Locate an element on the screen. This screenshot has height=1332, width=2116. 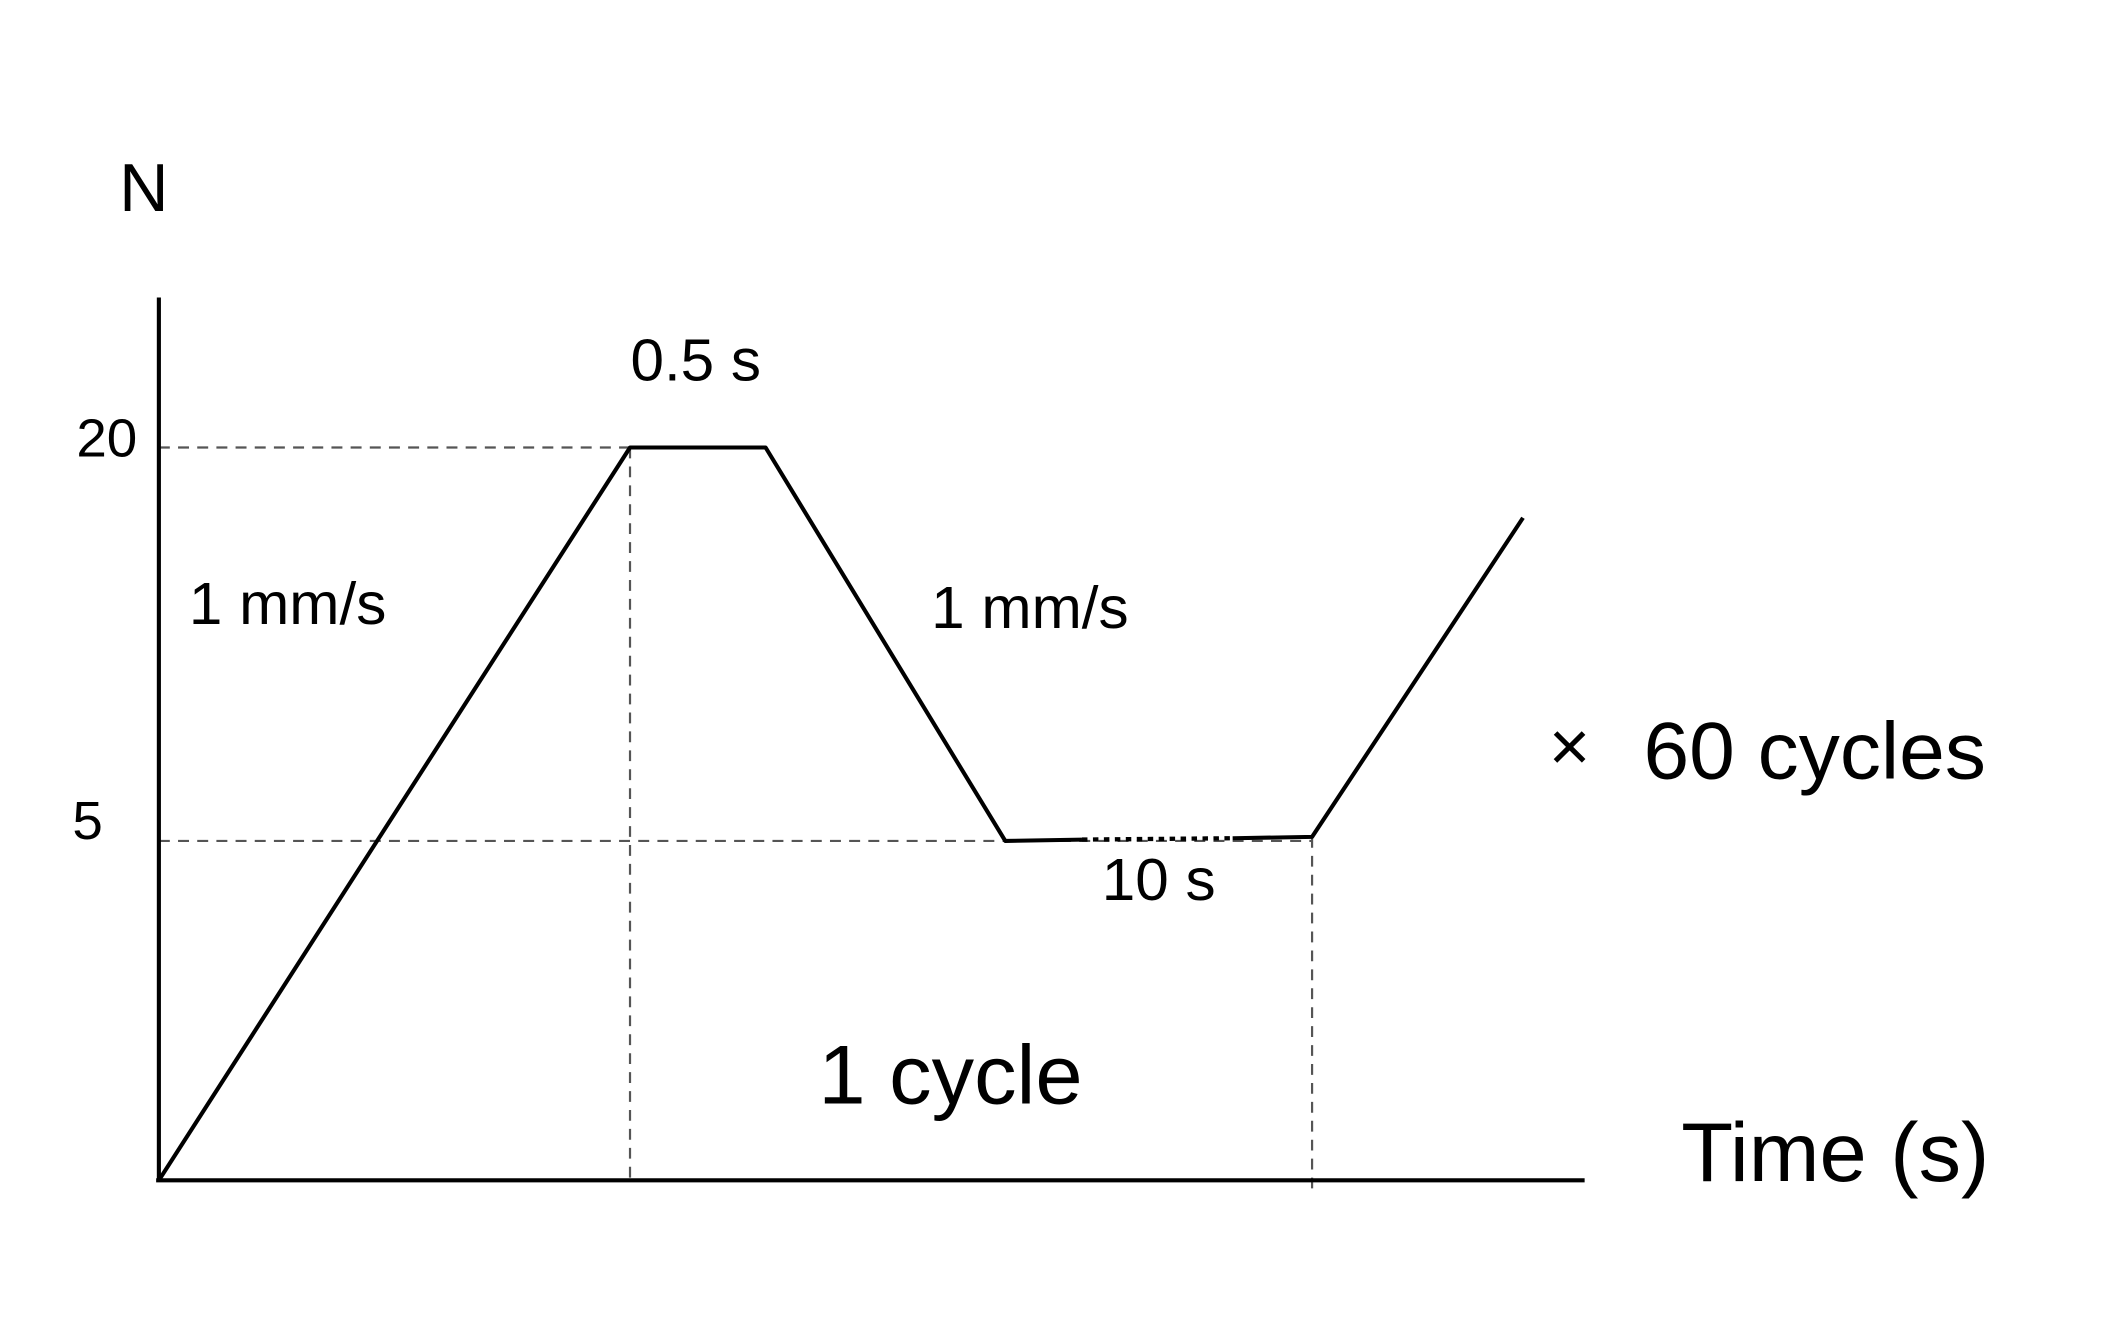
x-axis-label: Time (s) is located at coordinates (1835, 1151).